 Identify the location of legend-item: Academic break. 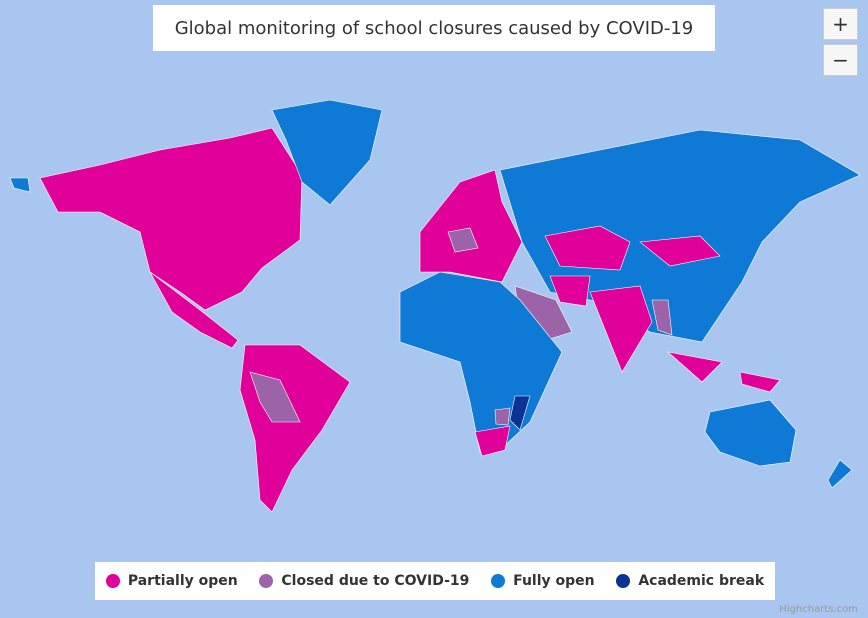
(690, 581).